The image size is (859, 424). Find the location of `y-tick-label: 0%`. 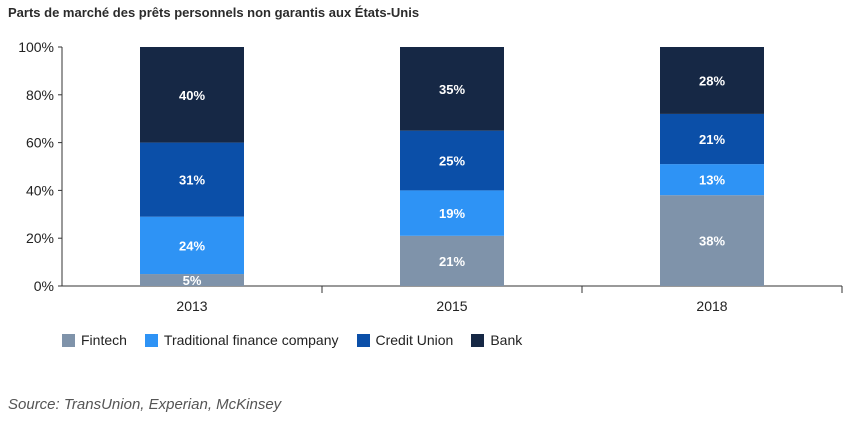

y-tick-label: 0% is located at coordinates (44, 286).